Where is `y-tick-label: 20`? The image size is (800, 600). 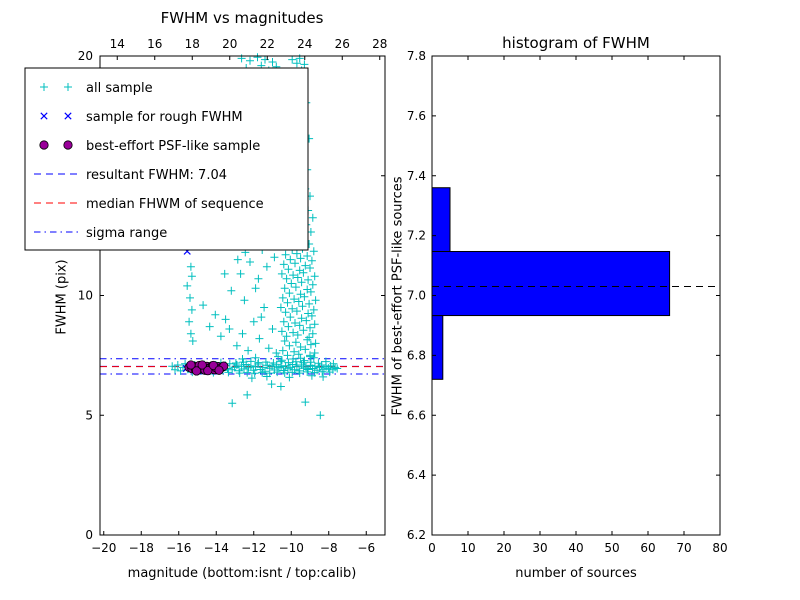
y-tick-label: 20 is located at coordinates (85, 56).